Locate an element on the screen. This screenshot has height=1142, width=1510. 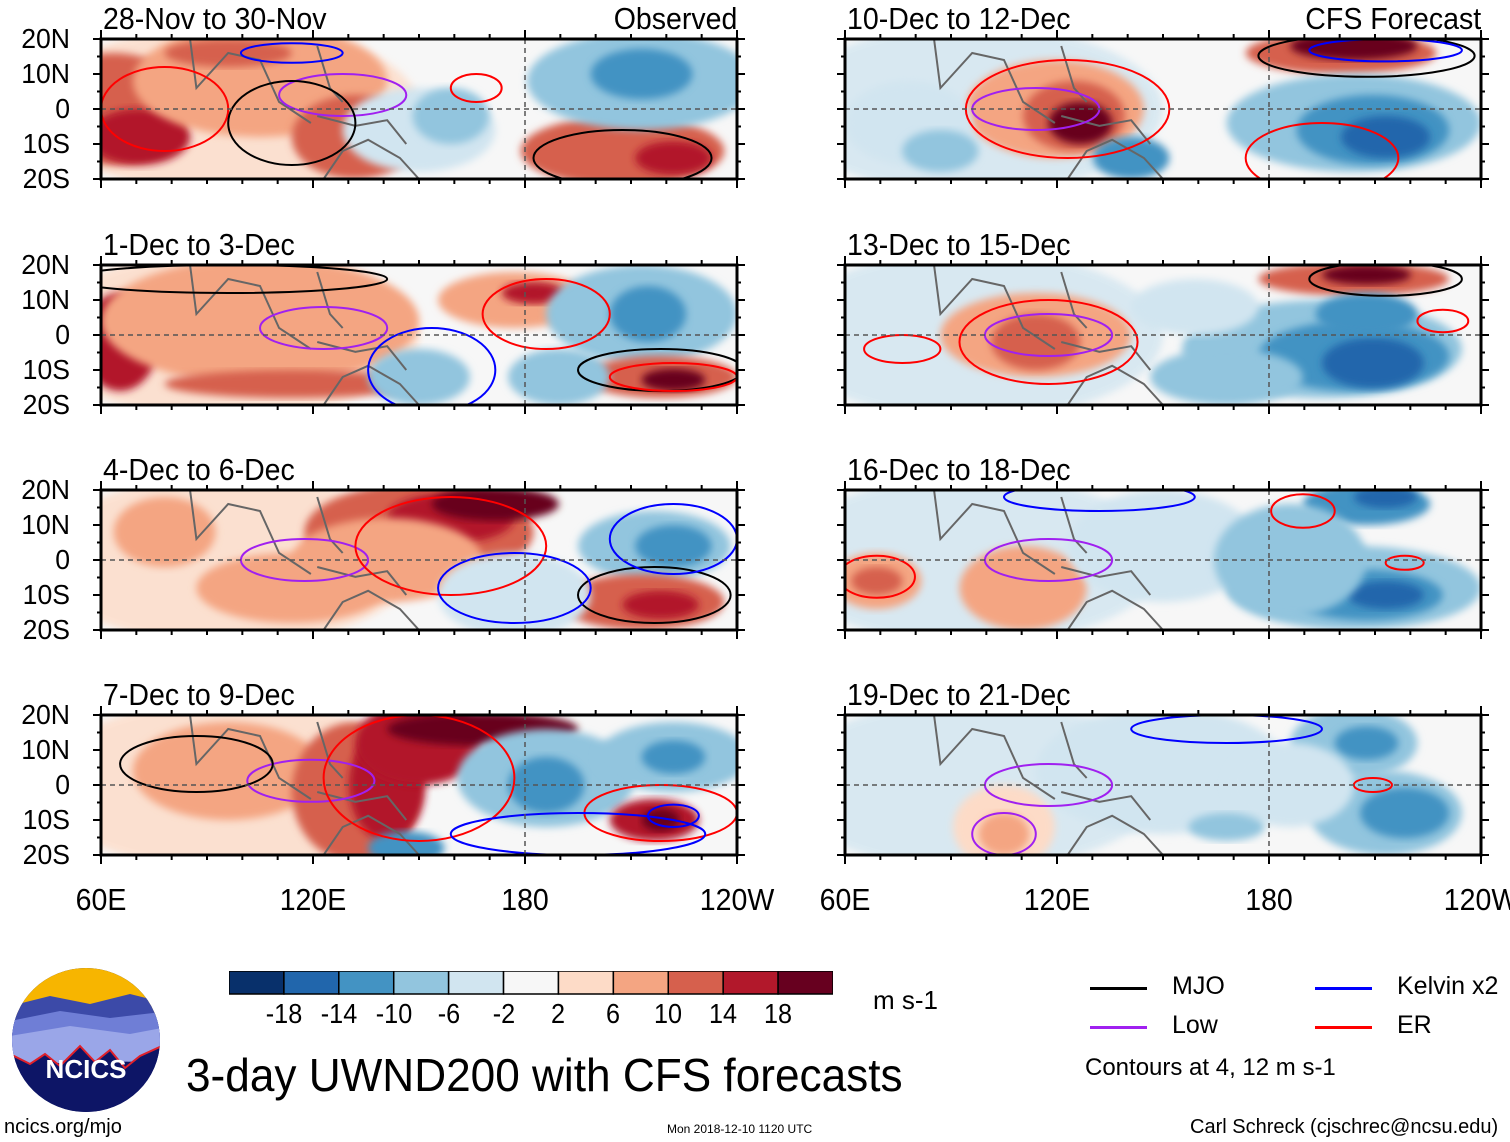
panel-title: 10-Dec to 12-Dec is located at coordinates (959, 18).